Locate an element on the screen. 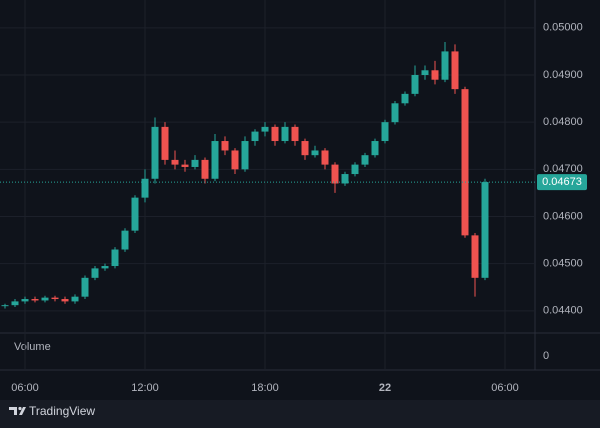 The height and width of the screenshot is (428, 600). x-tick-label: 12:00 is located at coordinates (145, 388).